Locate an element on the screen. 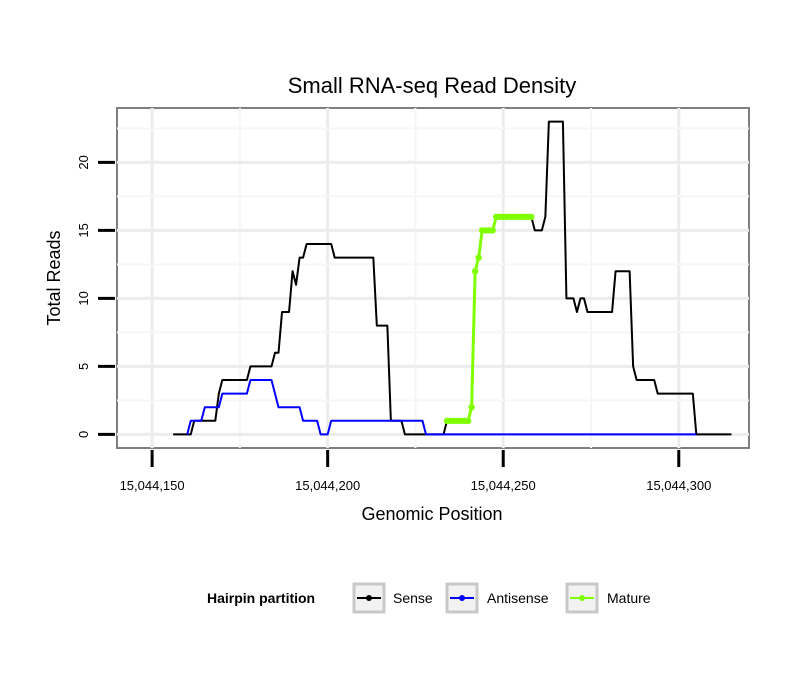 The image size is (810, 690). y-axis: 0 5 10 15 20 is located at coordinates (95, 296).